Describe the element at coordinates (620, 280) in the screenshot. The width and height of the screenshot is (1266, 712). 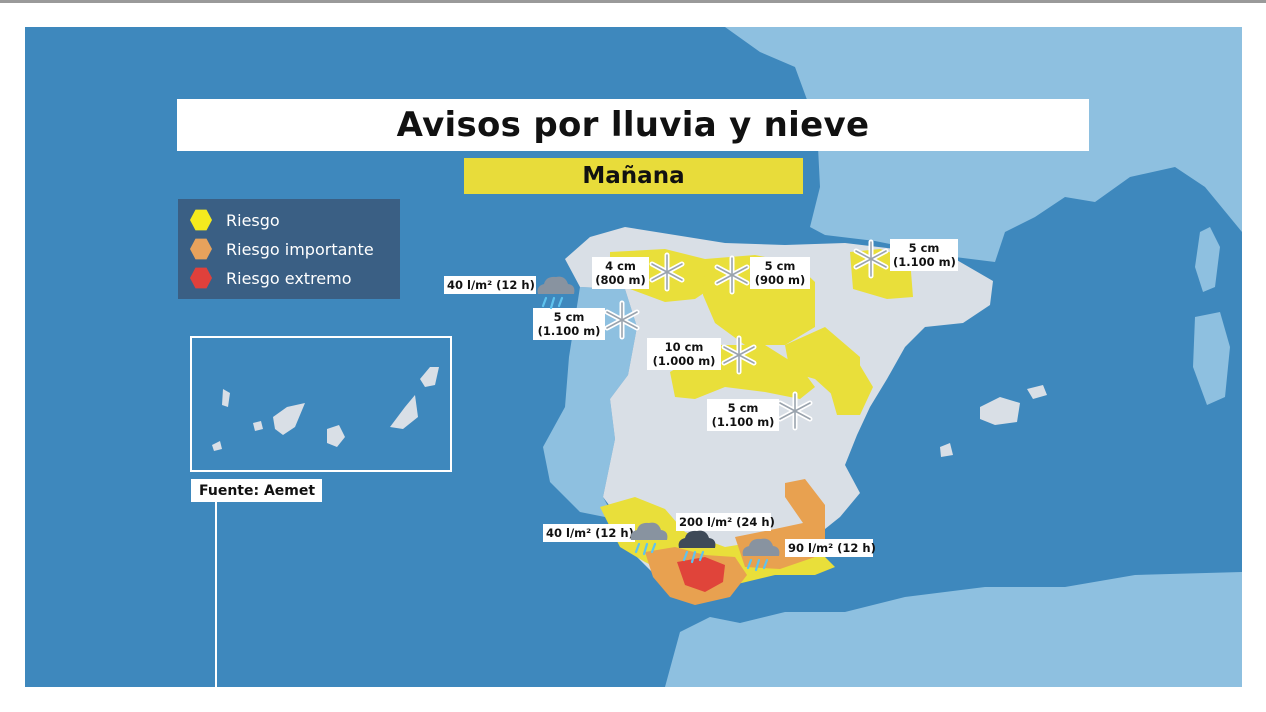
I see `snow-altitude: (800 m)` at that location.